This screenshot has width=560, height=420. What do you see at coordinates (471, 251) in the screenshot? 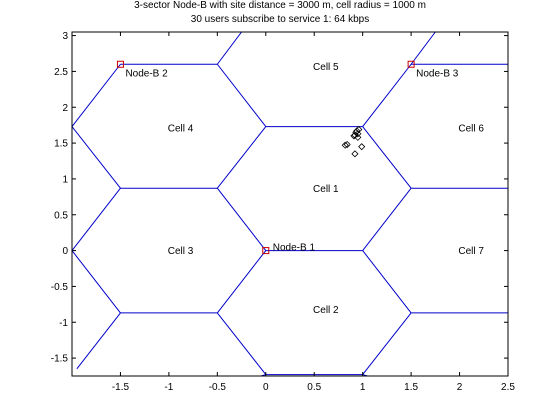
I see `cell-label-cell-7: Cell 7` at bounding box center [471, 251].